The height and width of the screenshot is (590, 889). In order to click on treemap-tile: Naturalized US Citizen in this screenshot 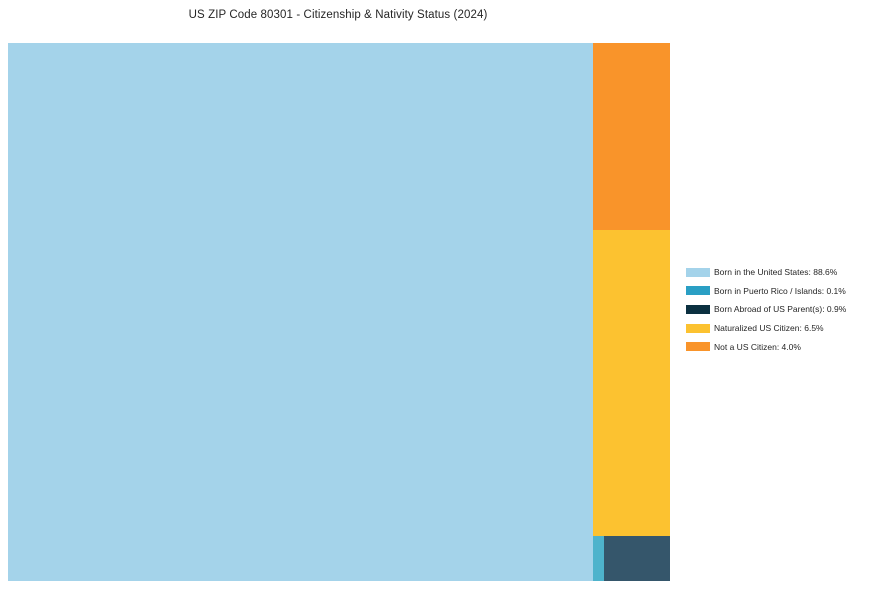, I will do `click(631, 383)`.